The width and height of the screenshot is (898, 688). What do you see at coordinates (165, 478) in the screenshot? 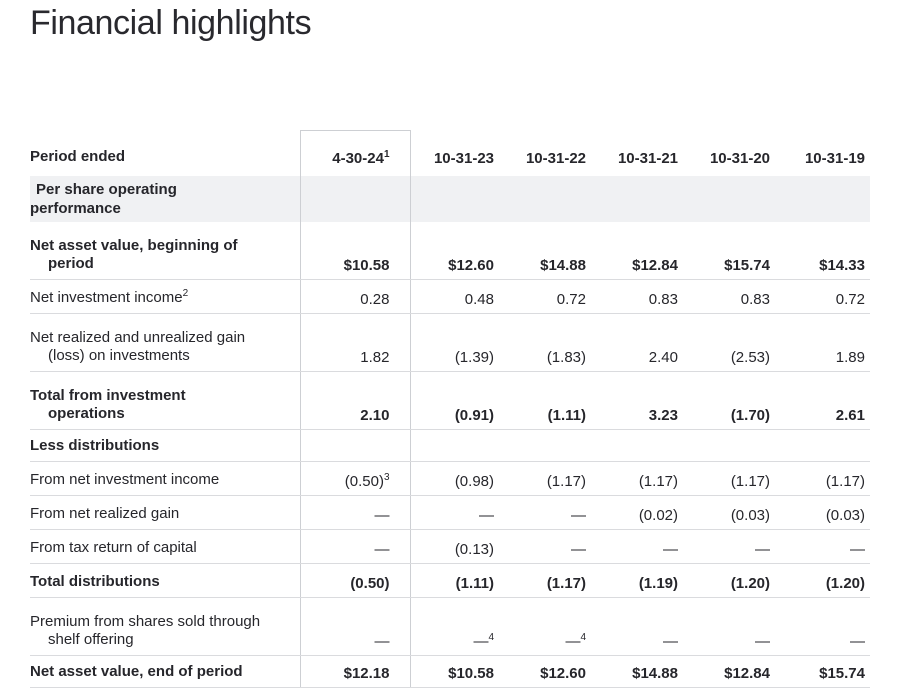
I see `row-label: From net investment income` at bounding box center [165, 478].